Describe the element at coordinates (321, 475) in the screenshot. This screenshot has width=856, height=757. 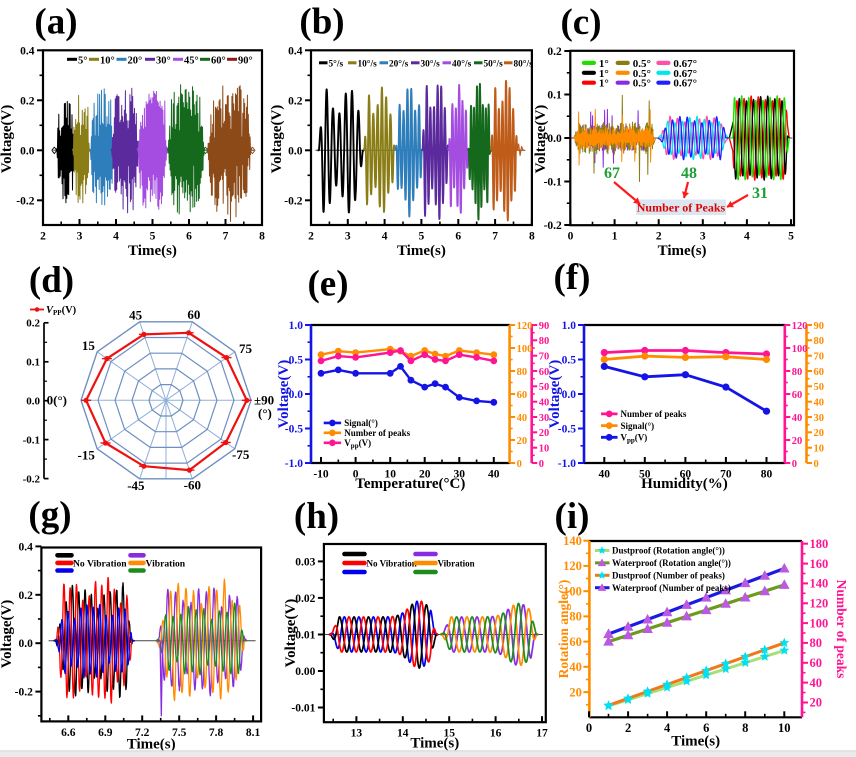
I see `svg-text: -10` at that location.